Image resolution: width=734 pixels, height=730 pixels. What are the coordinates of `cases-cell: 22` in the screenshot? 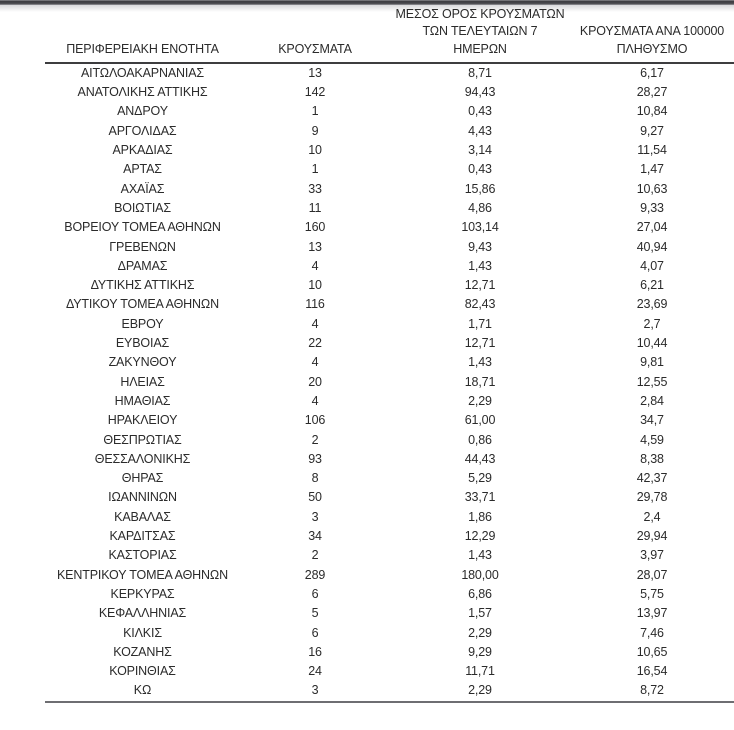 It's located at (315, 343).